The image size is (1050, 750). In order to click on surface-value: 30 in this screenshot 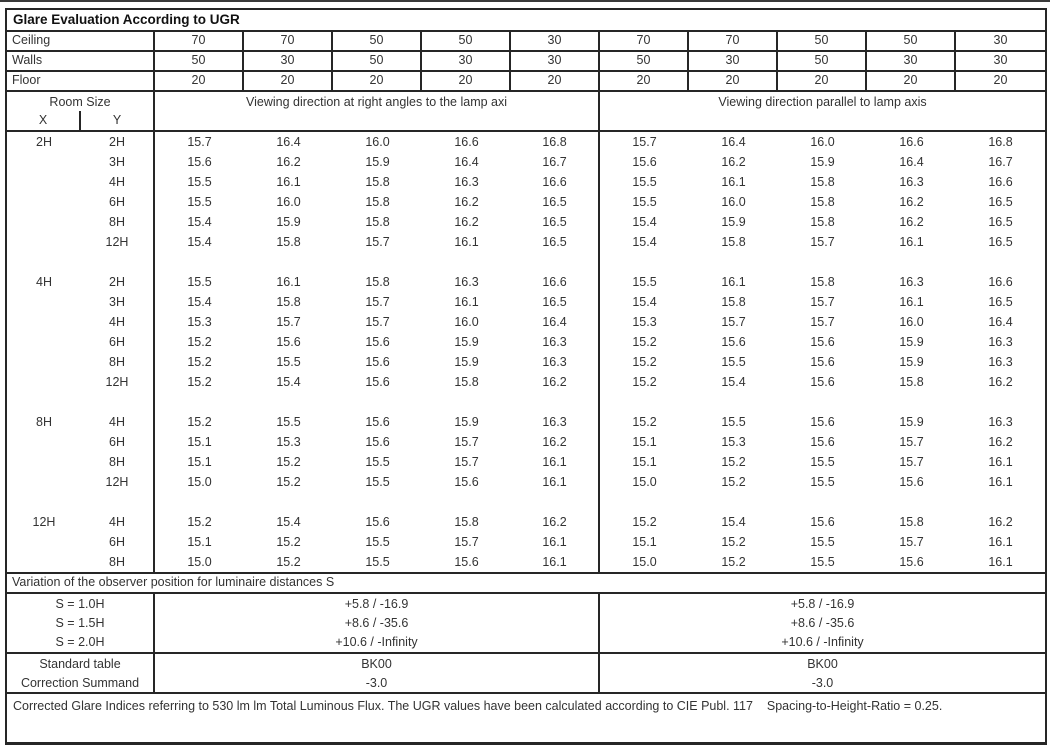, I will do `click(1000, 40)`.